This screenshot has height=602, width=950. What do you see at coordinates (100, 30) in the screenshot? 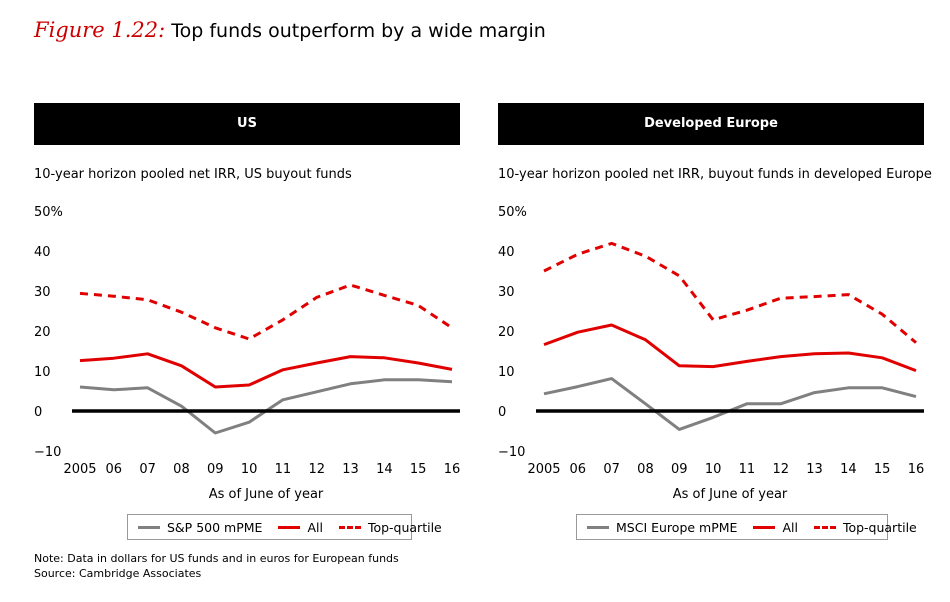
I see `figure-label: Figure 1.22:` at bounding box center [100, 30].